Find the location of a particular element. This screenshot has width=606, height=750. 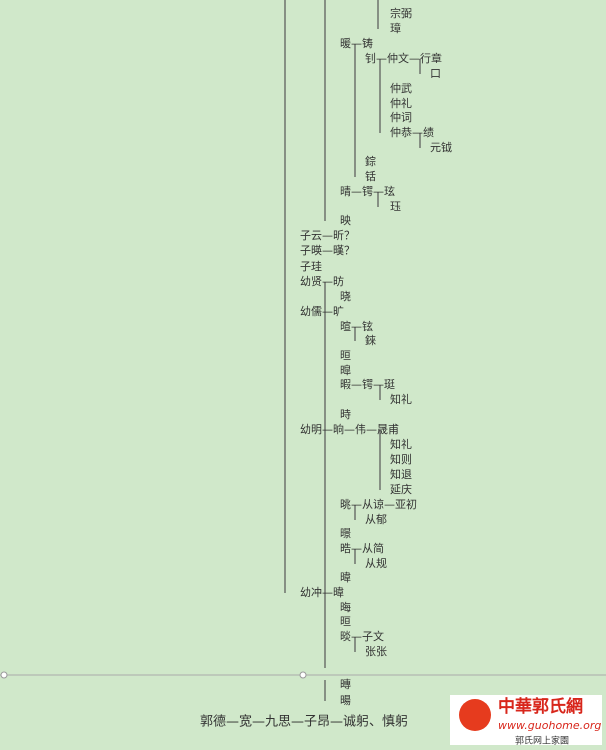

logo: 中華郭氏網 www.guohome.org 郭氏网上家園 is located at coordinates (526, 721).